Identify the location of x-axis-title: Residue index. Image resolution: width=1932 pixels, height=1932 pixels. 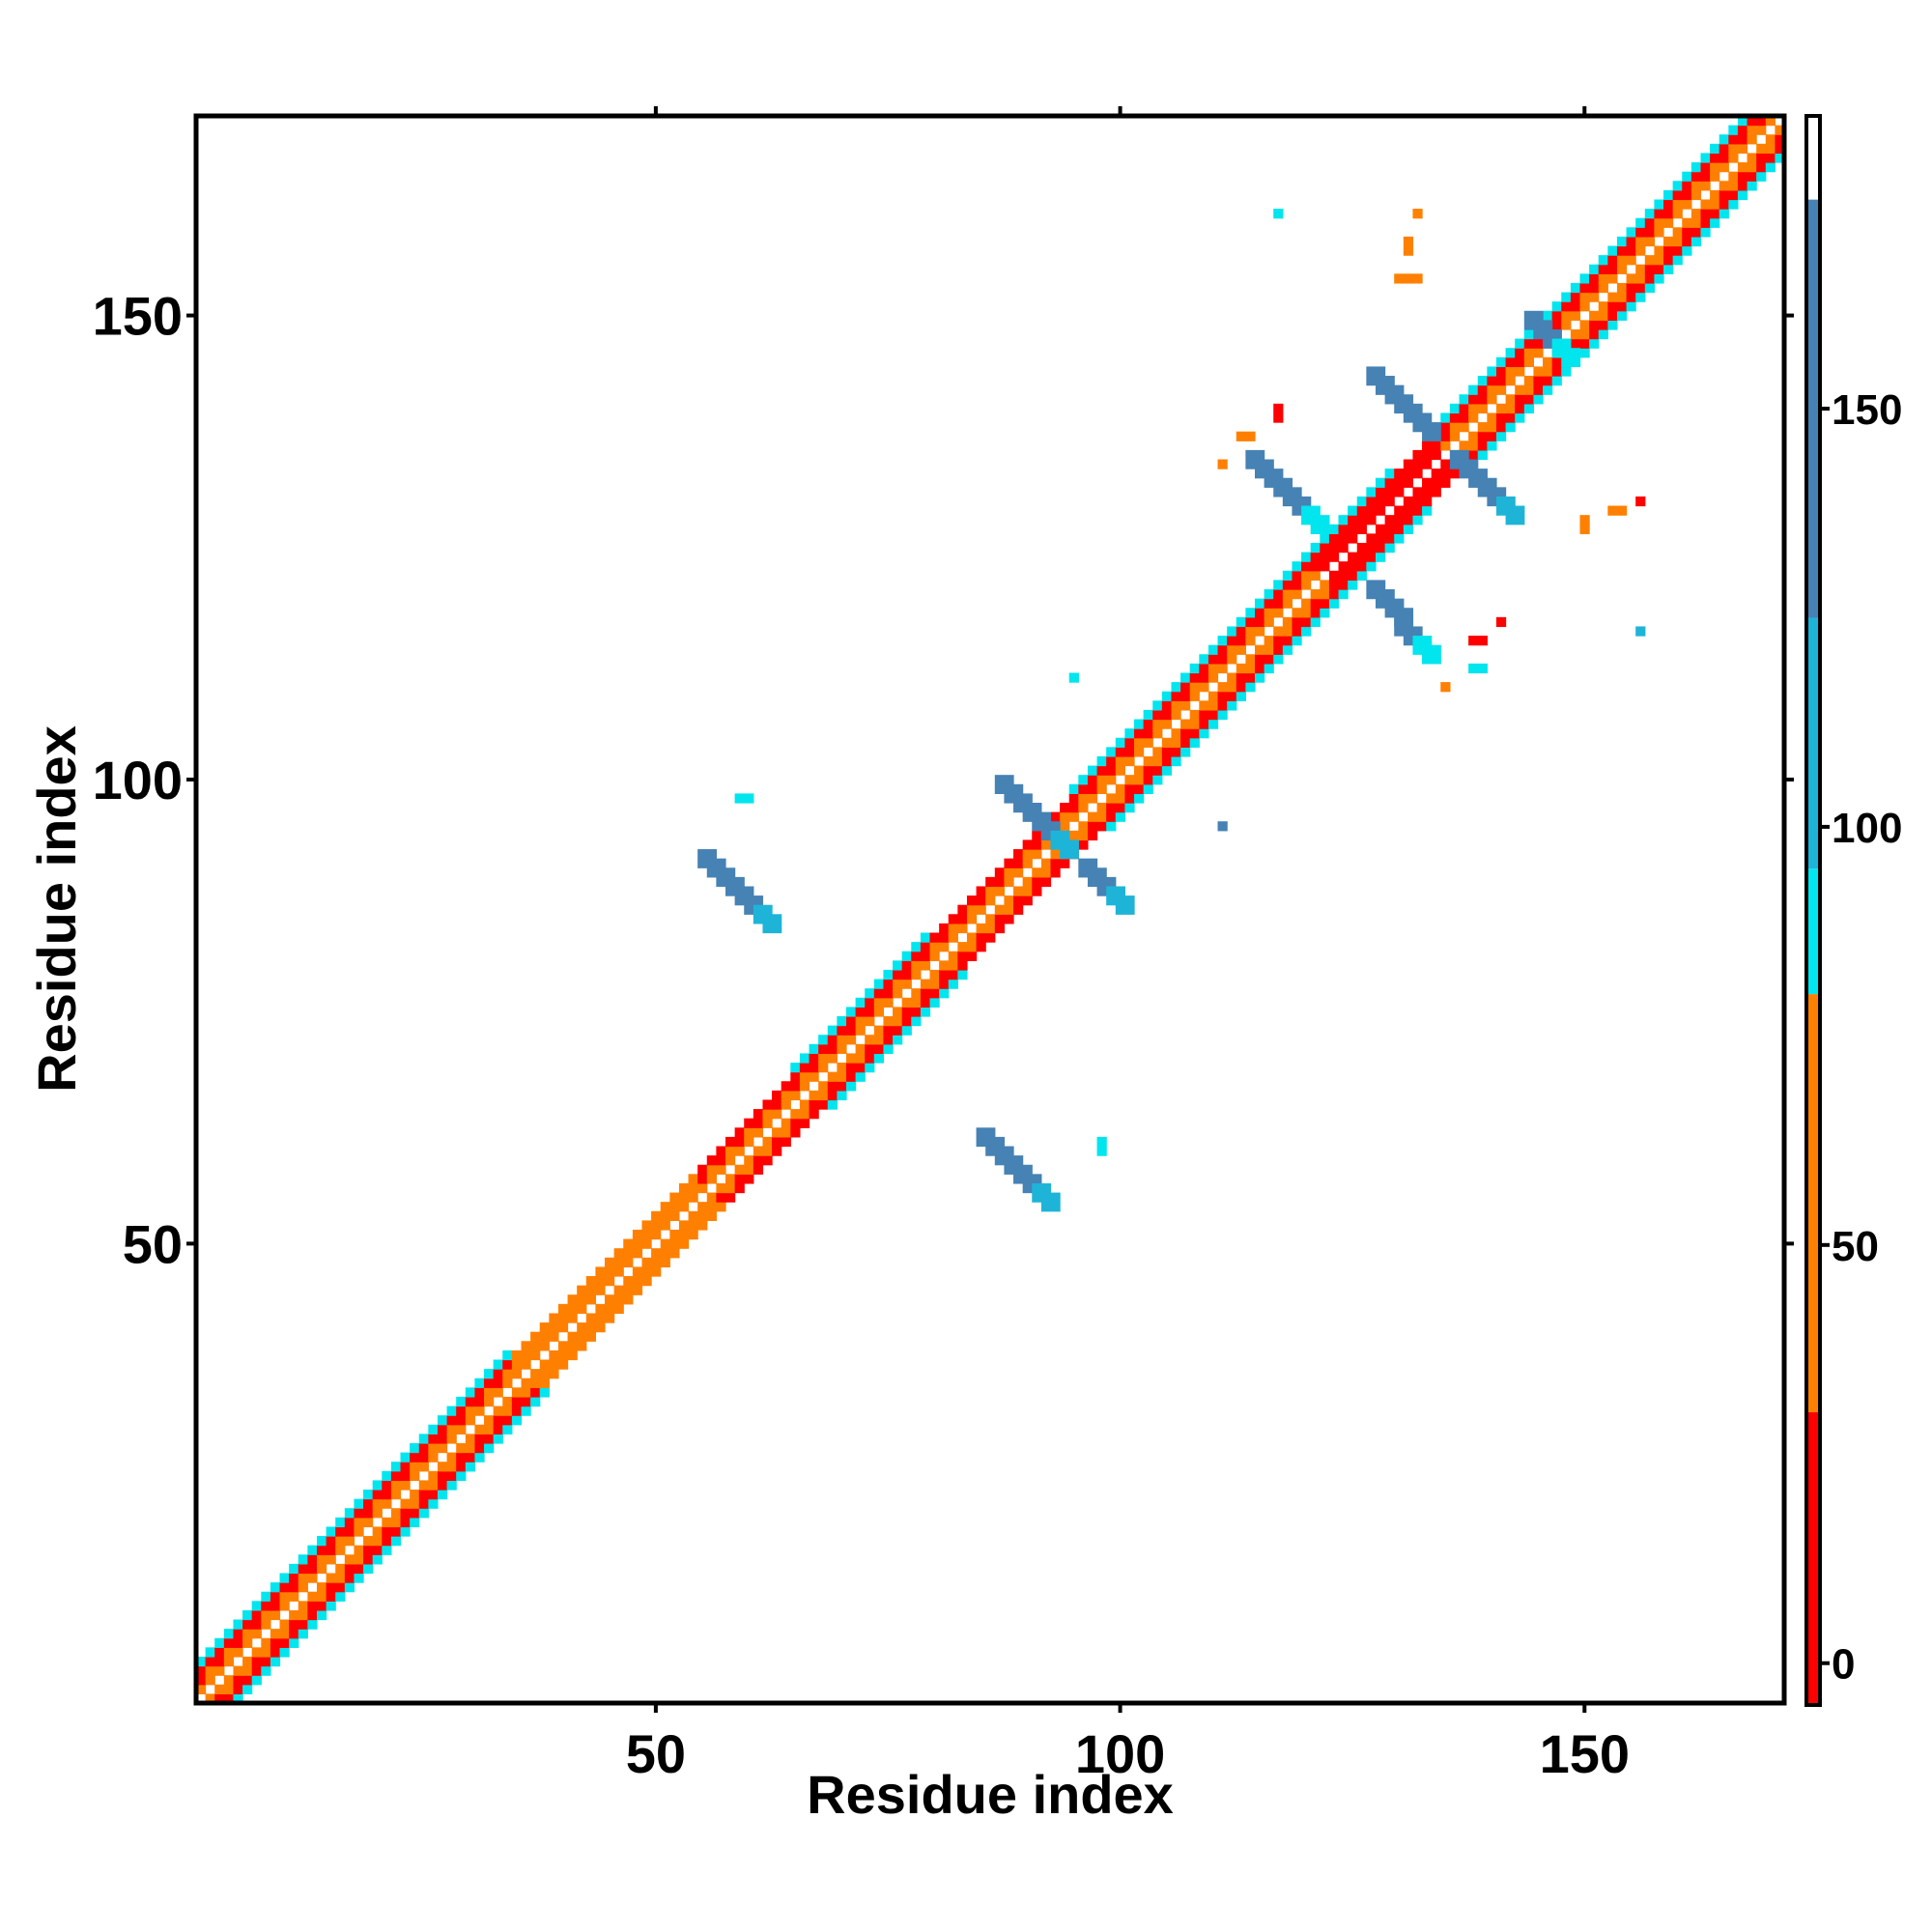
(990, 1794).